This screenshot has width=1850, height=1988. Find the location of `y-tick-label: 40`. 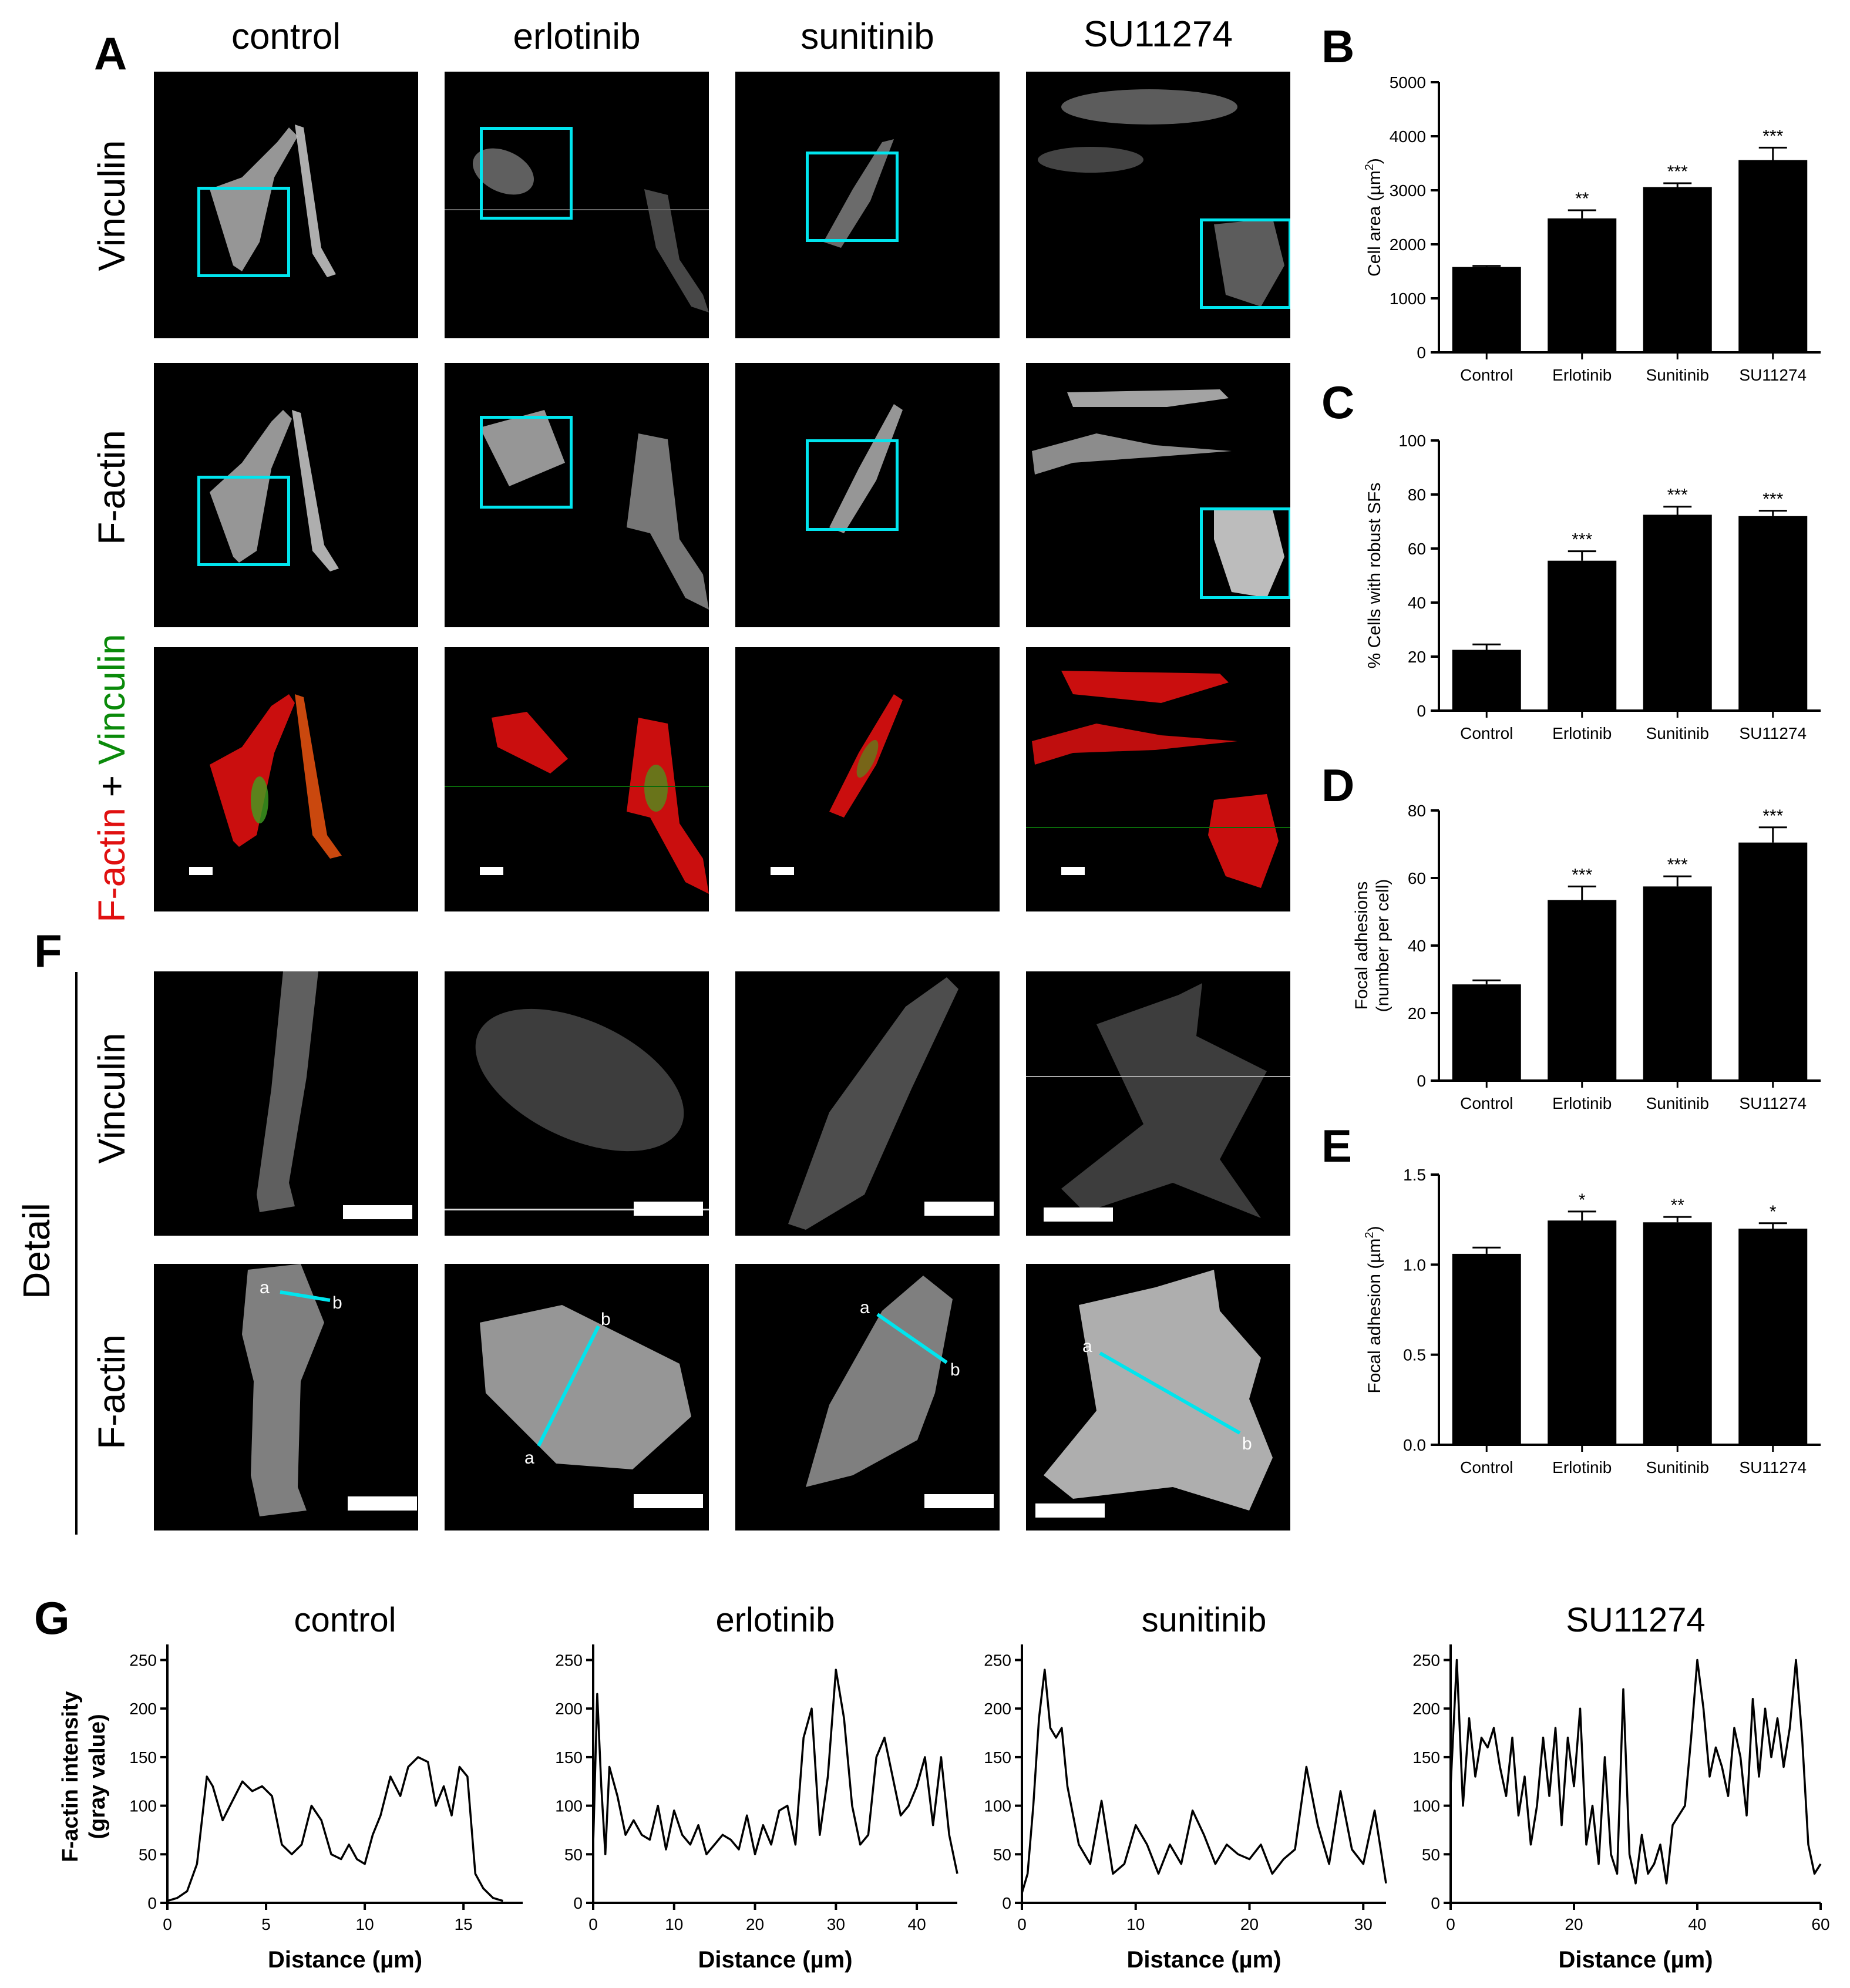

y-tick-label: 40 is located at coordinates (1417, 946).